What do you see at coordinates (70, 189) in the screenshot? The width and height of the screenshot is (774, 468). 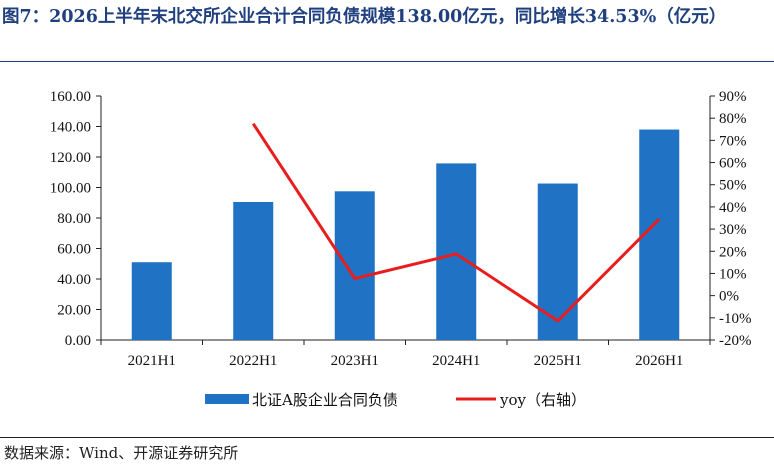 I see `left-y-tick-label: 100.00` at bounding box center [70, 189].